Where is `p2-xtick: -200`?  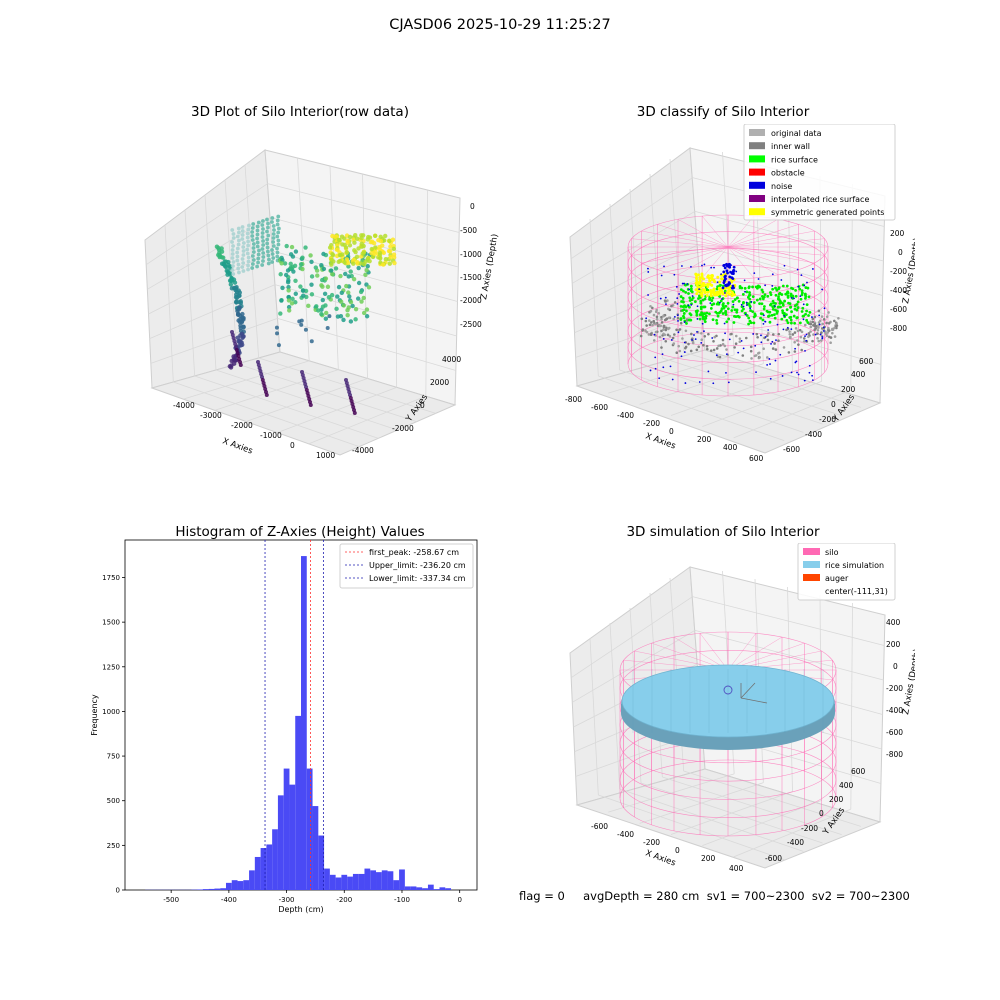
p2-xtick: -200 is located at coordinates (651, 423).